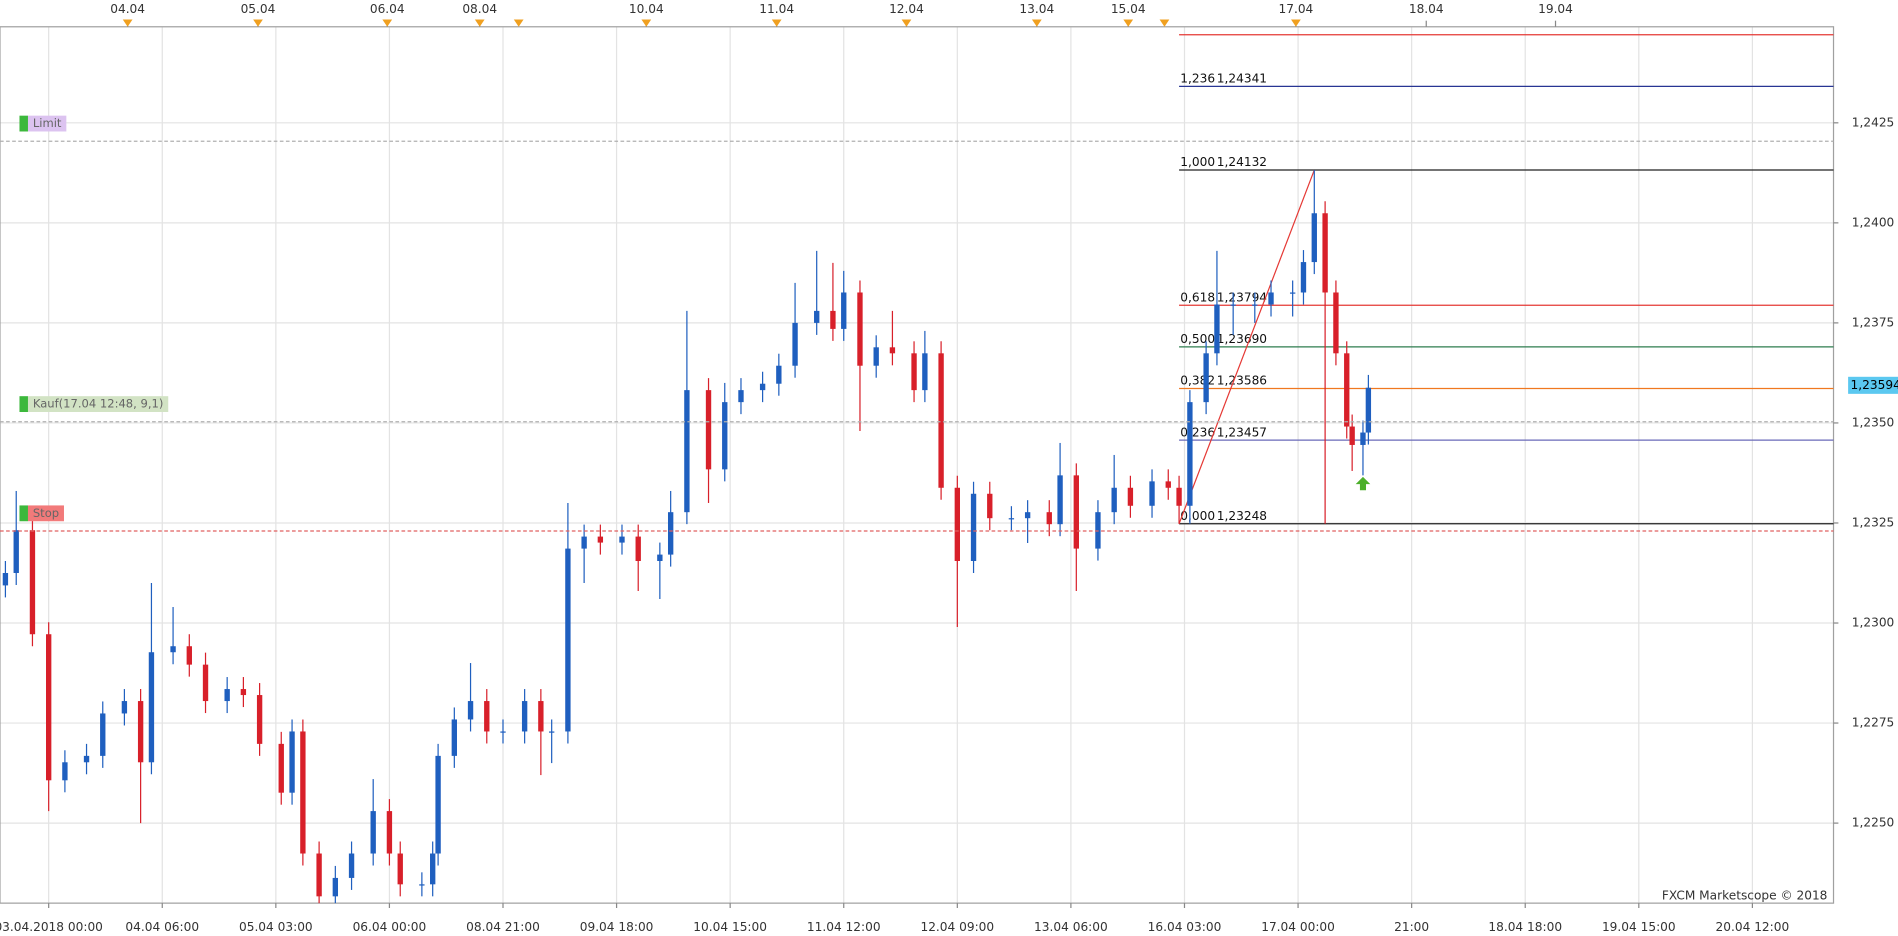 This screenshot has height=936, width=1898. Describe the element at coordinates (1753, 927) in the screenshot. I see `x-tick-label: 20.04 12:00` at that location.